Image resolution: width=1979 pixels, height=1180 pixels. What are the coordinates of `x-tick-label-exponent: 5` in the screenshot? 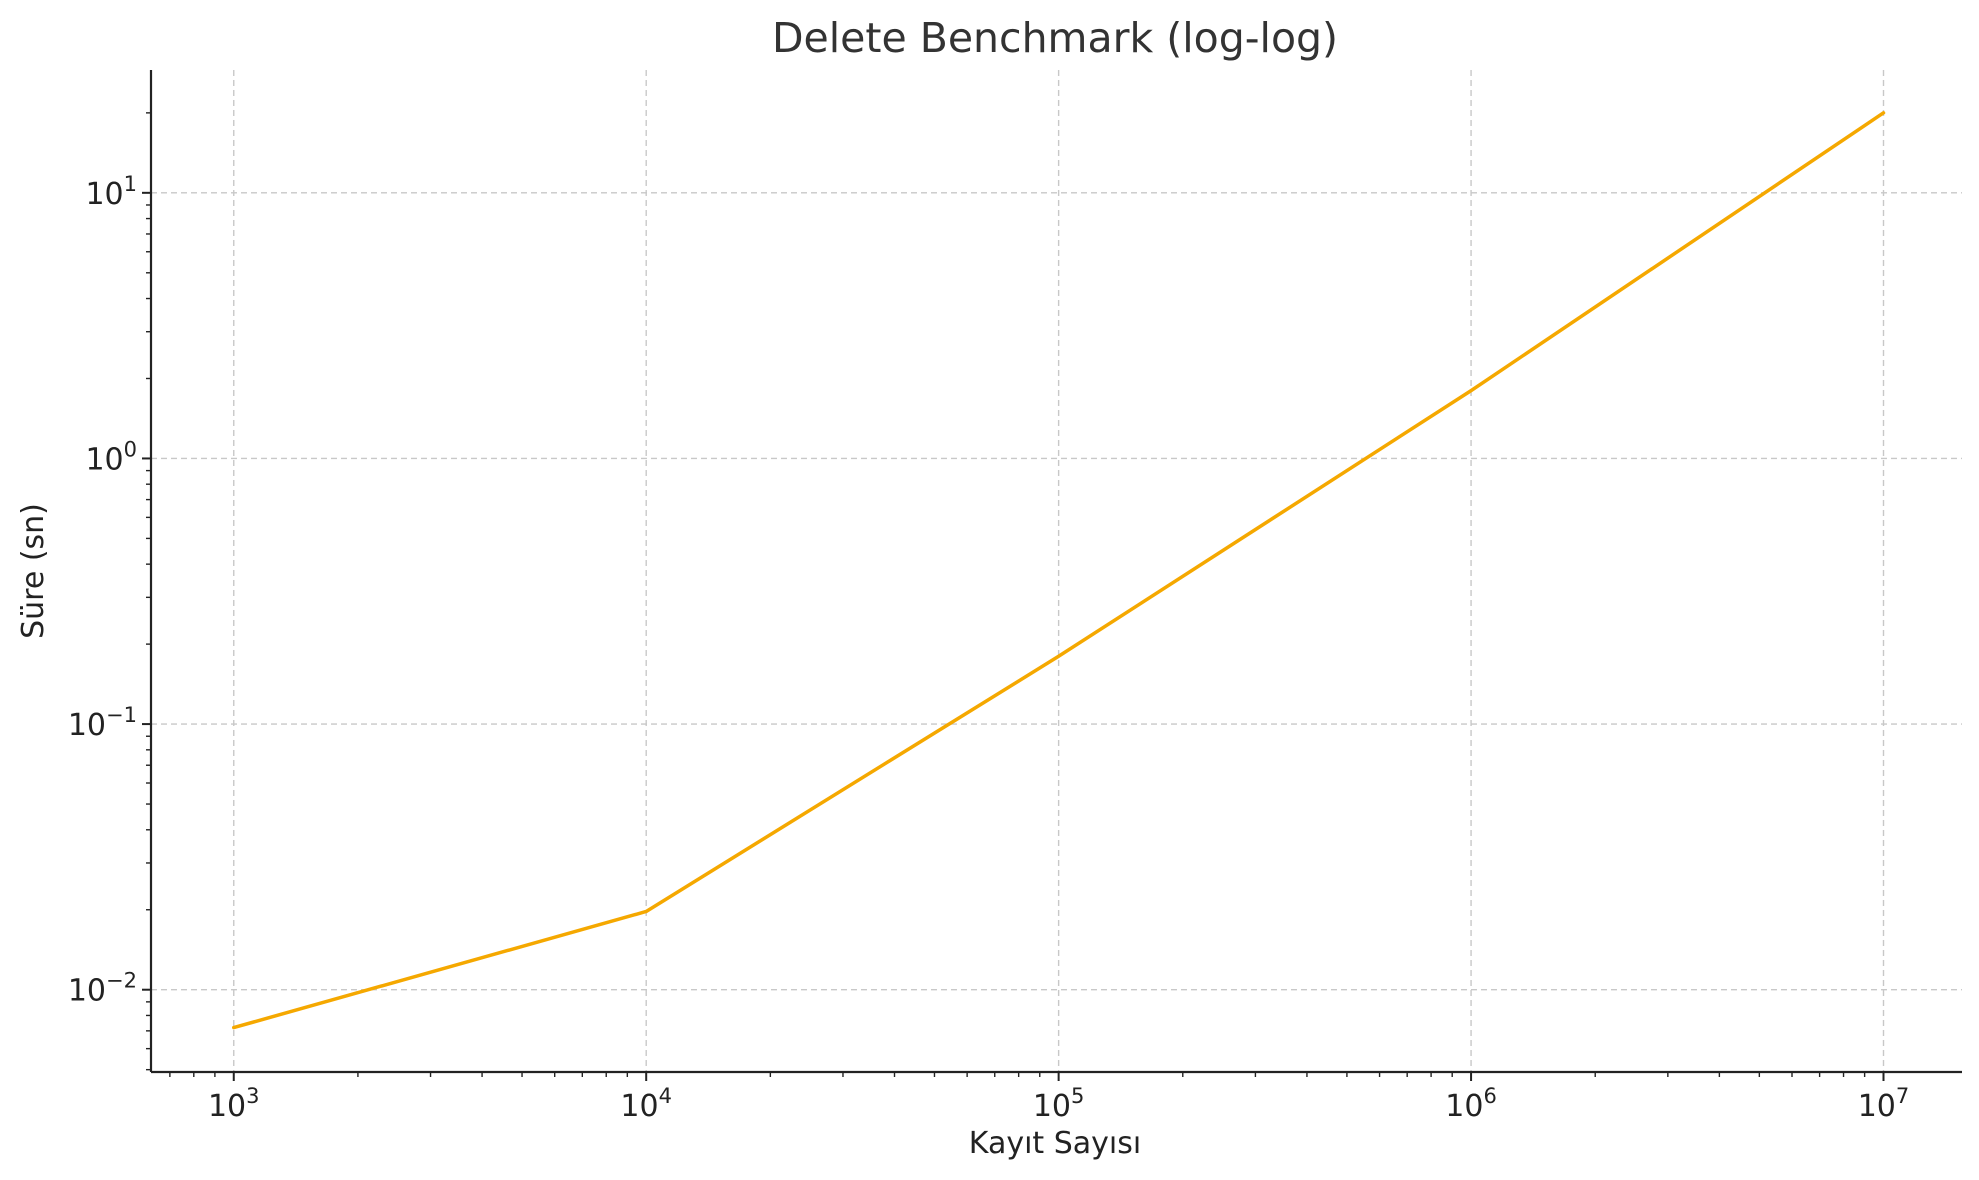 It's located at (1077, 1096).